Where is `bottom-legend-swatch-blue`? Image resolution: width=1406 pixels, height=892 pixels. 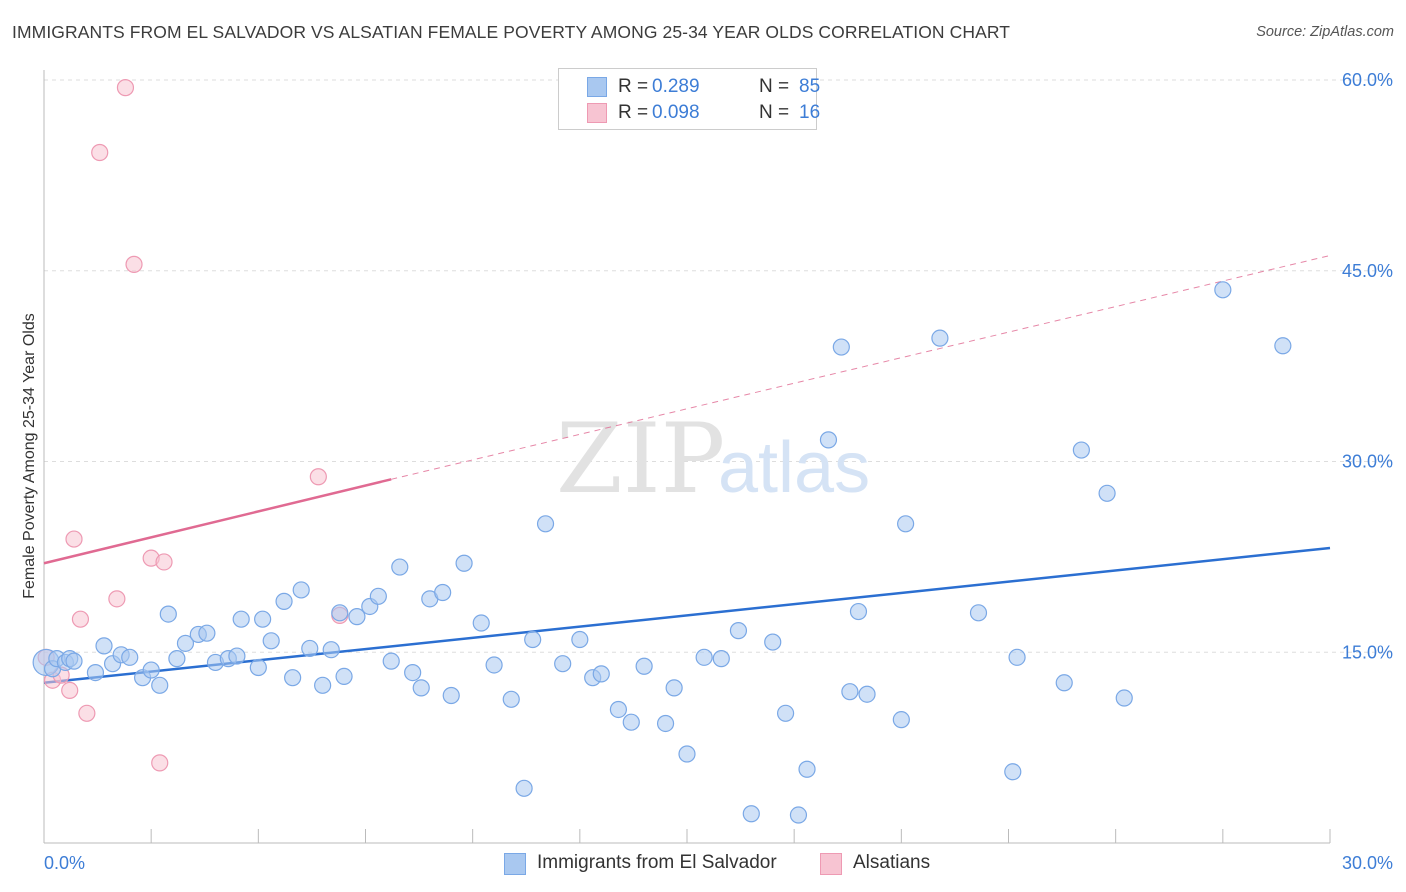 bottom-legend-swatch-blue is located at coordinates (515, 864).